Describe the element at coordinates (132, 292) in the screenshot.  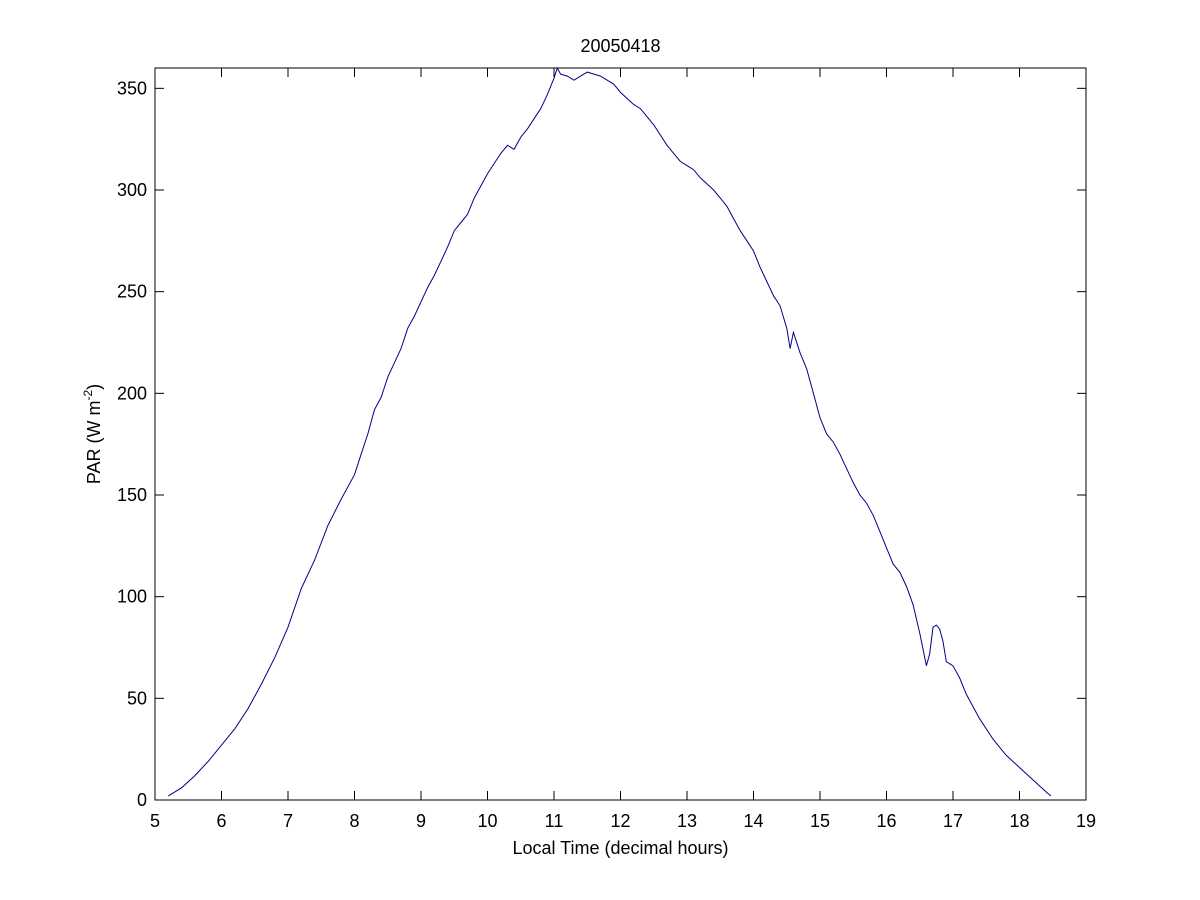
I see `y-tick-label: 250` at that location.